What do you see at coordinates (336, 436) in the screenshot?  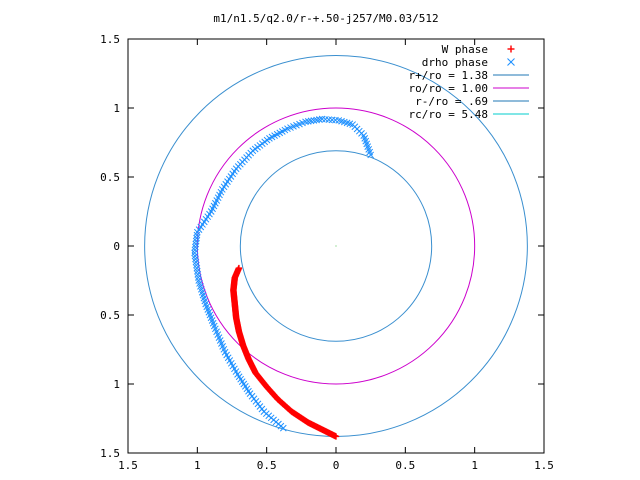 I see `w-phase-point` at bounding box center [336, 436].